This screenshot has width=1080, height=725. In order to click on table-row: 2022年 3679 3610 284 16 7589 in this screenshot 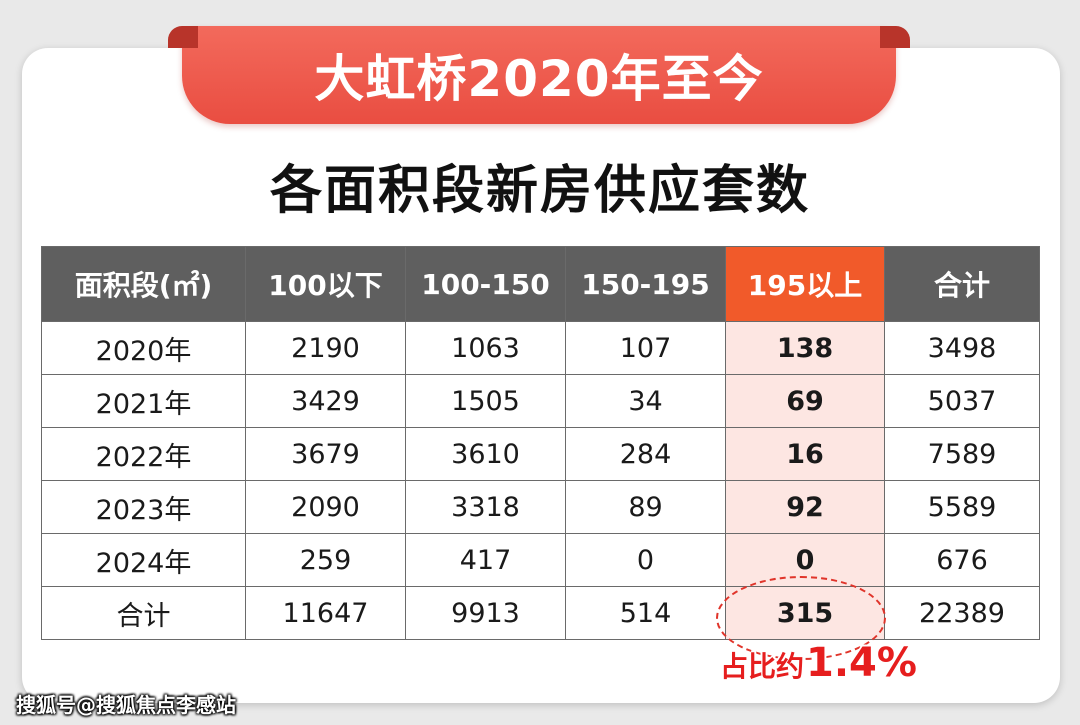, I will do `click(540, 454)`.